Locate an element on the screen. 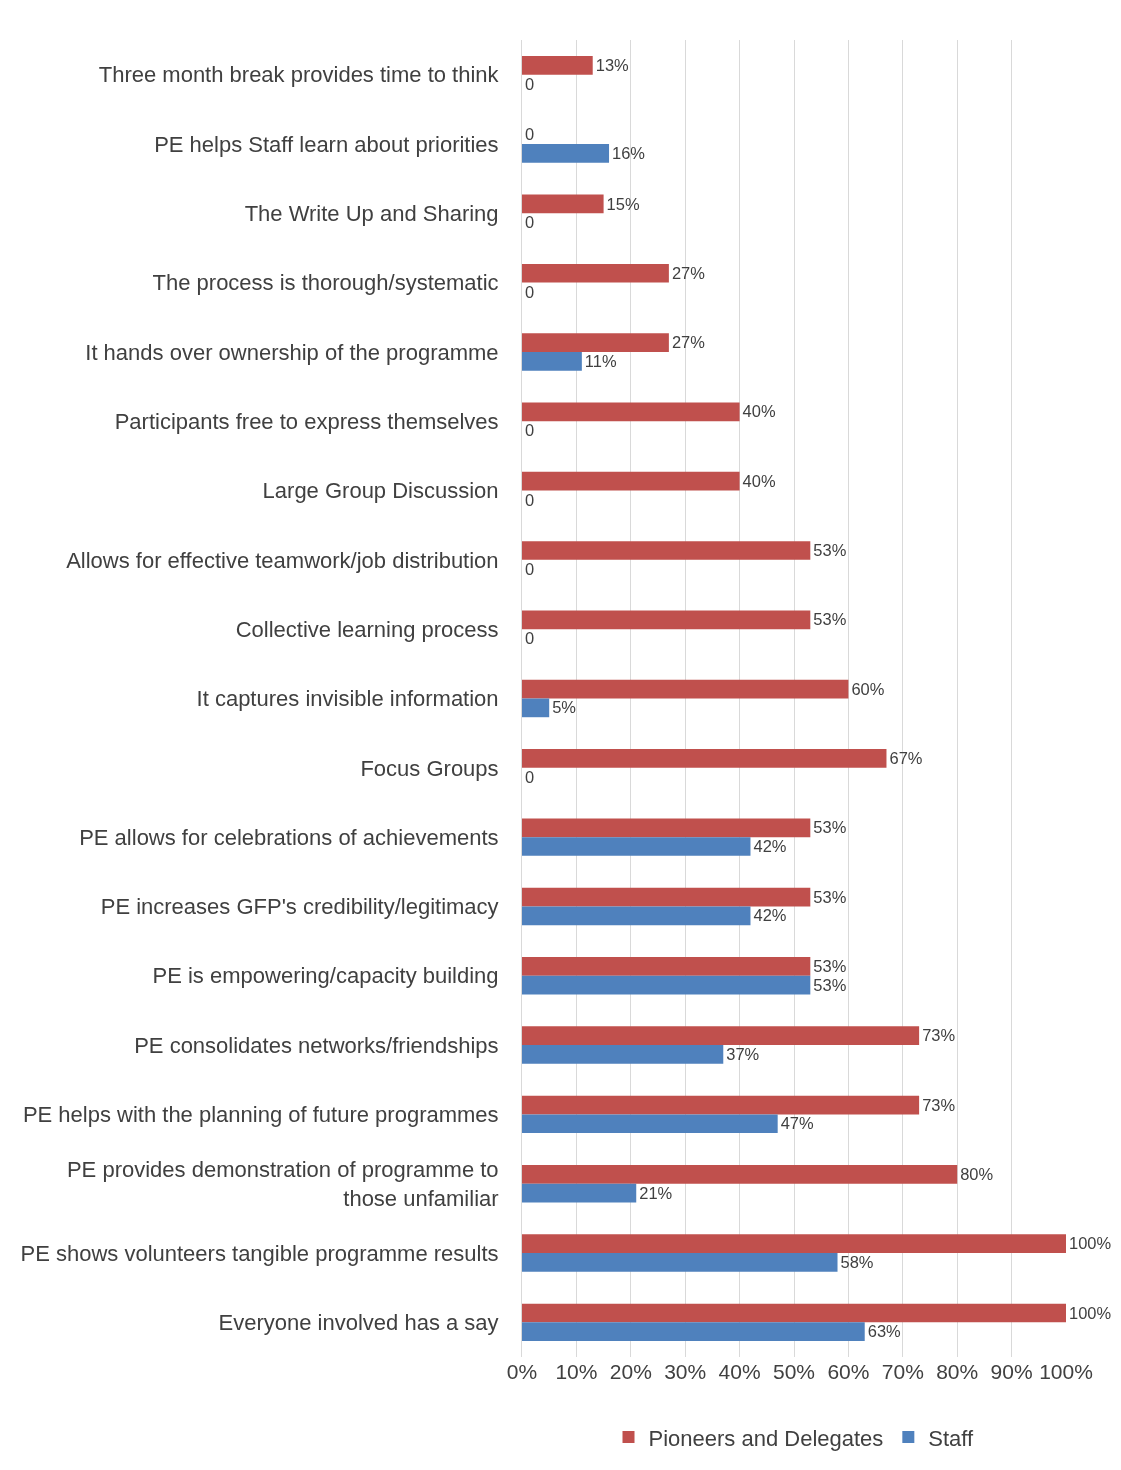 This screenshot has width=1121, height=1470. data-label: 37% is located at coordinates (743, 1054).